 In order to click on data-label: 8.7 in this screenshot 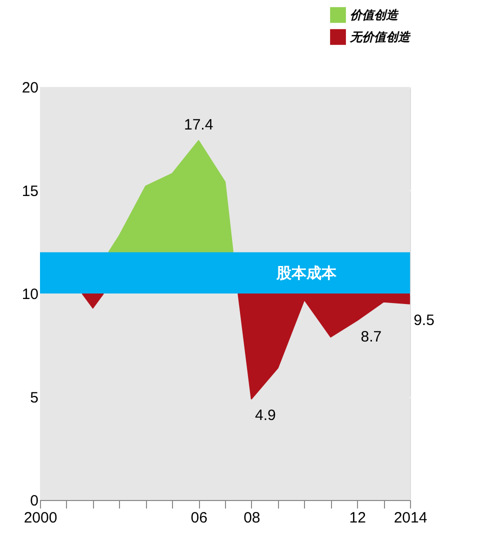, I will do `click(371, 337)`.